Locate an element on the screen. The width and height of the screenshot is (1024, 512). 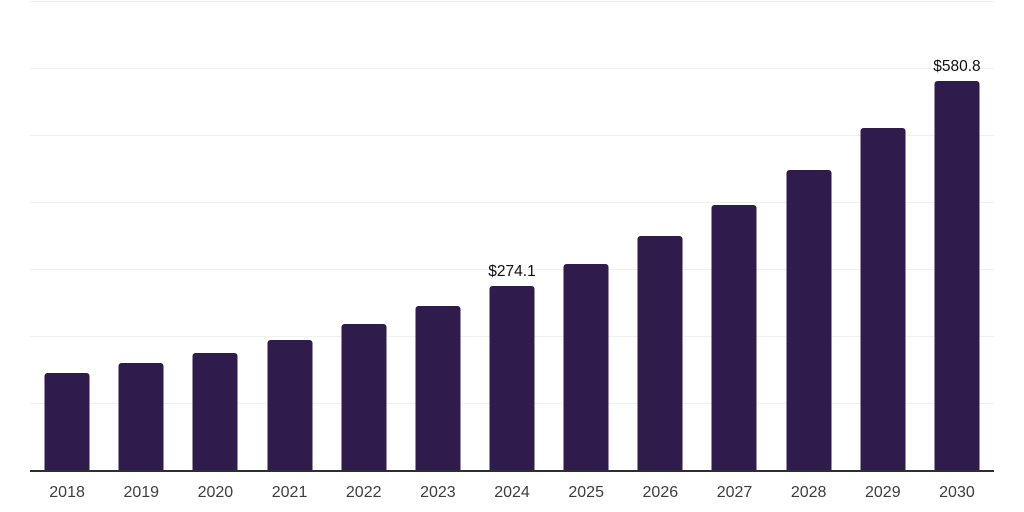
bar-column-2022 is located at coordinates (364, 235).